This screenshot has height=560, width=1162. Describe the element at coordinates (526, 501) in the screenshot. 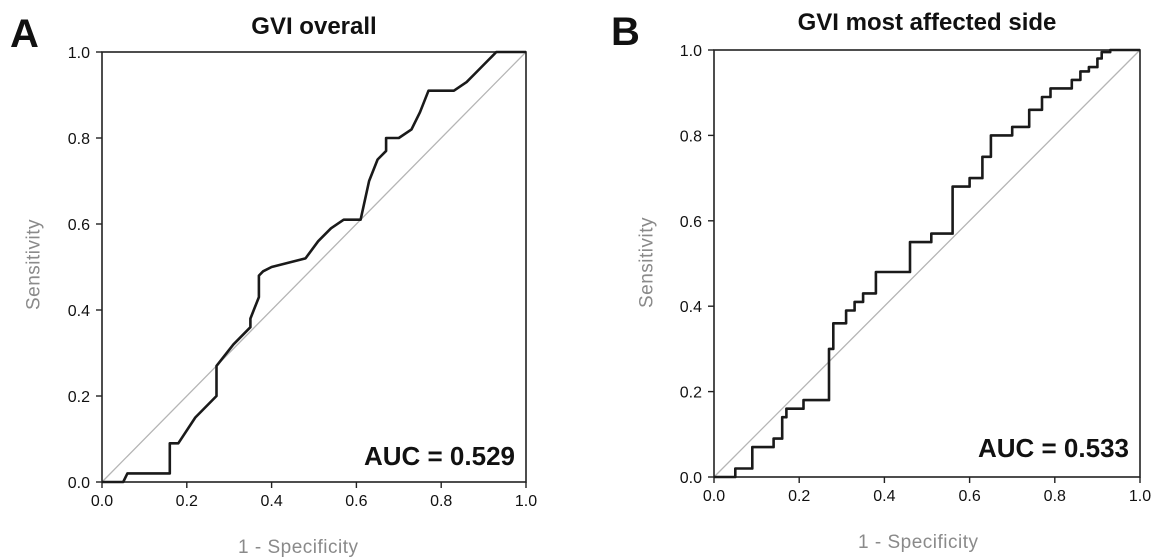

I see `x-tick-label-a: 1.0` at that location.